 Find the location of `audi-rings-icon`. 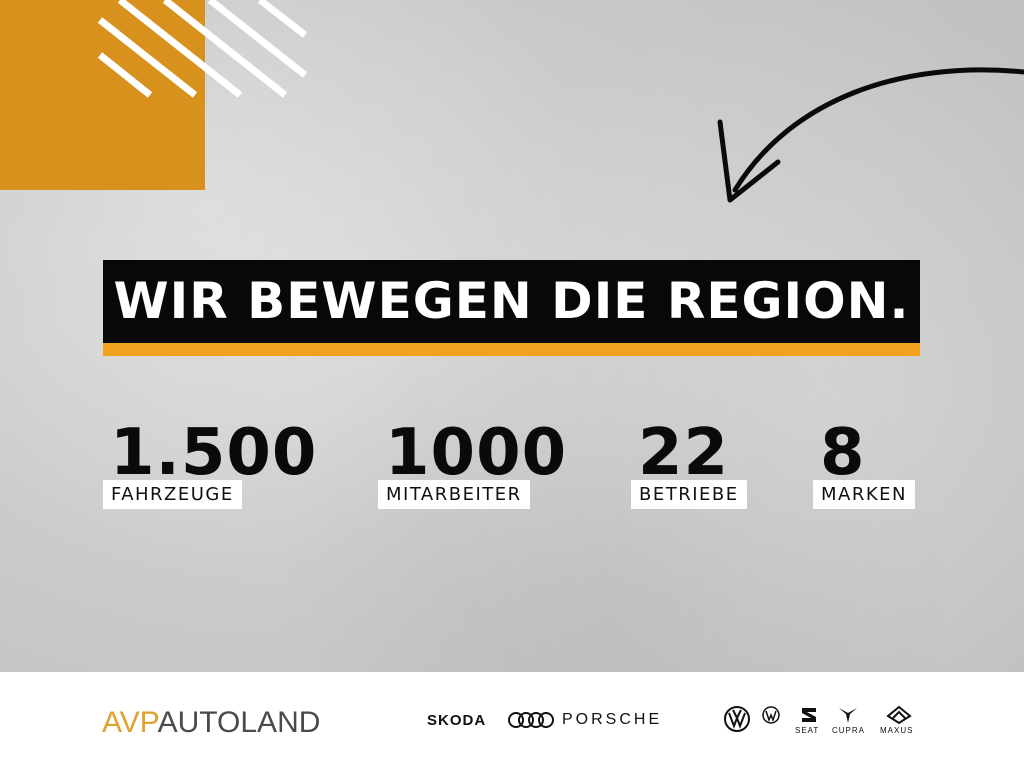

audi-rings-icon is located at coordinates (531, 720).